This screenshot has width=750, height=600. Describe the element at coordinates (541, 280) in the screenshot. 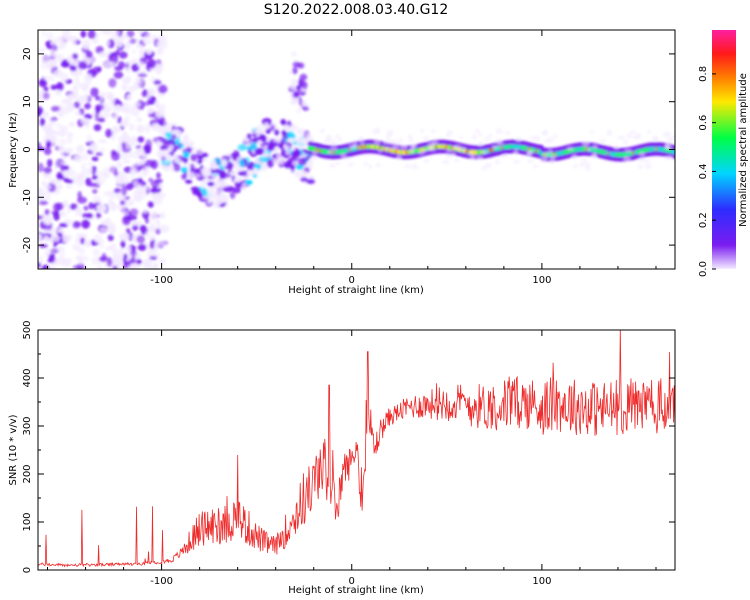

I see `spectrogram-xtick-label-2: 100` at that location.